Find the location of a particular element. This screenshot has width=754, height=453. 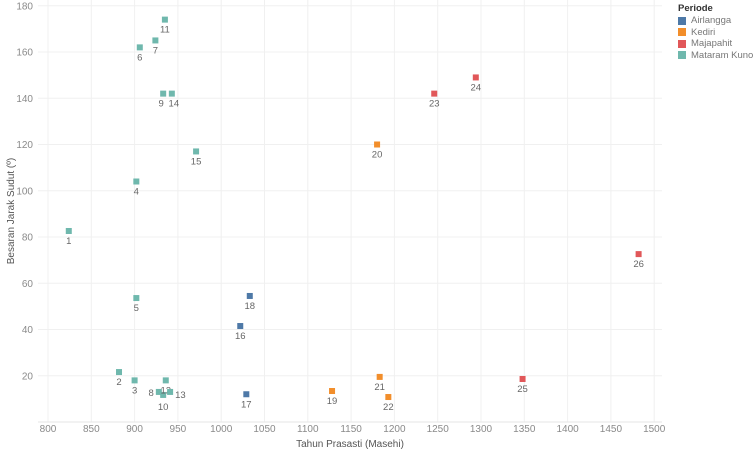

data-label: 22 is located at coordinates (388, 407).